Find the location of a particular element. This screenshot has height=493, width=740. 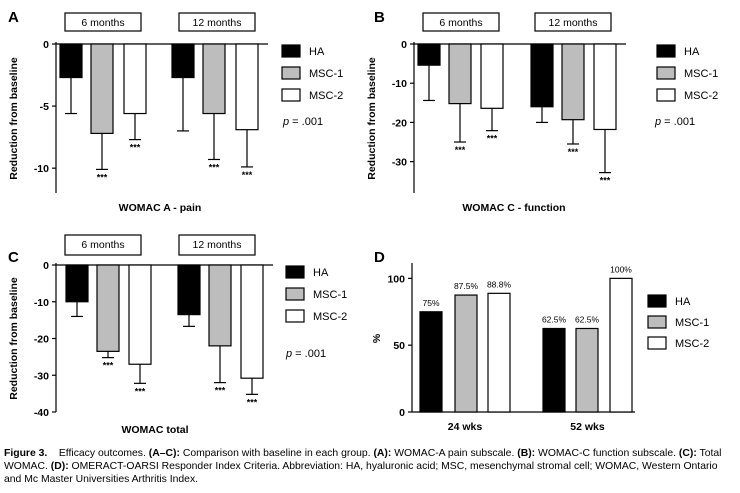

y-axis-label: % is located at coordinates (377, 338).